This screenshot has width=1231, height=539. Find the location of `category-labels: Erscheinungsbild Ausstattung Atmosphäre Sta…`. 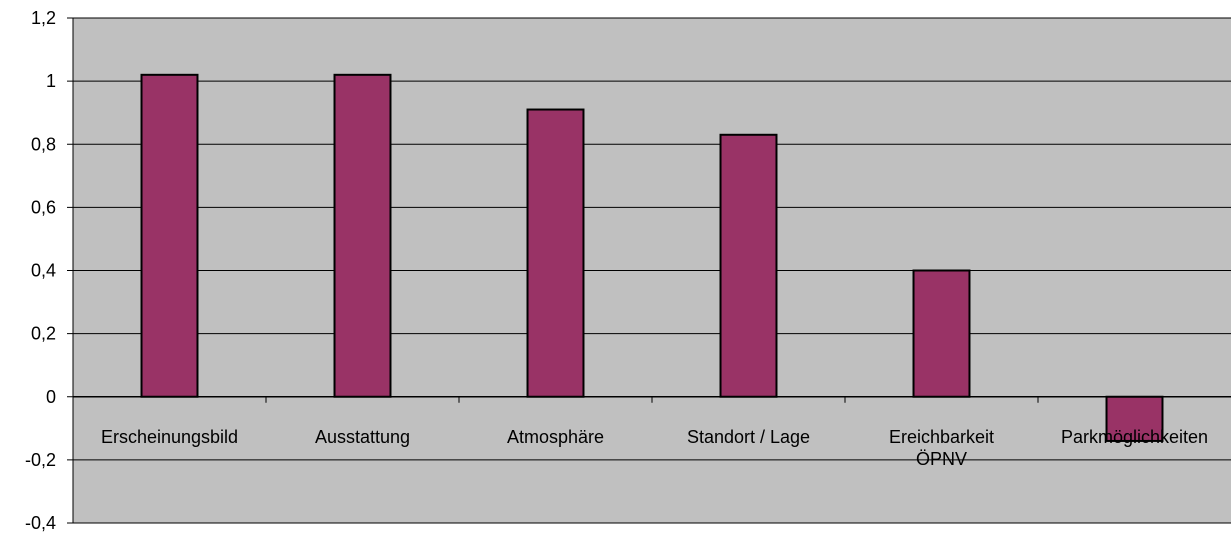

category-labels: Erscheinungsbild Ausstattung Atmosphäre Sta… is located at coordinates (654, 448).